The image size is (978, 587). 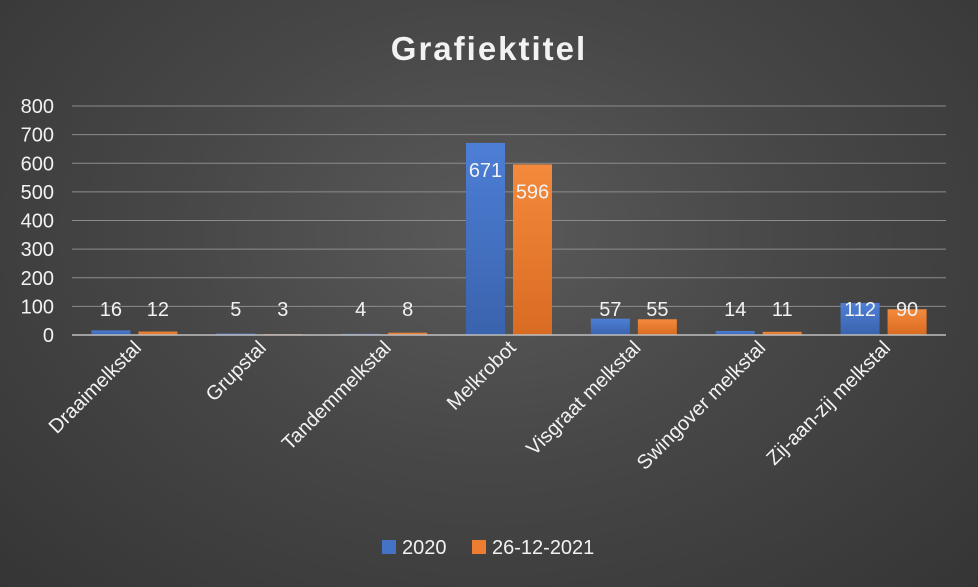 What do you see at coordinates (828, 403) in the screenshot?
I see `x-tick-label: Zij-aan-zij melkstal` at bounding box center [828, 403].